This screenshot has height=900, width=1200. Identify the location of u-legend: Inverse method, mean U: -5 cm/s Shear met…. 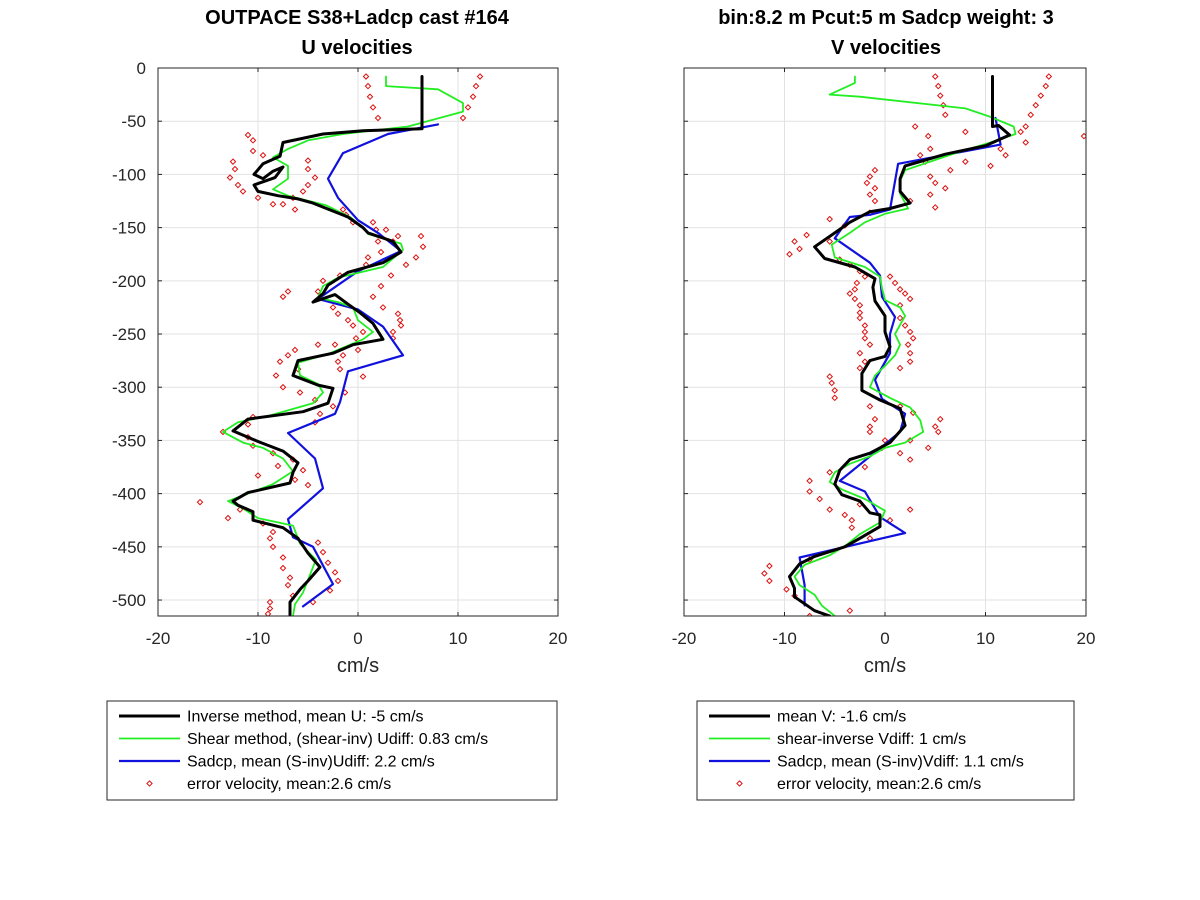
(332, 750).